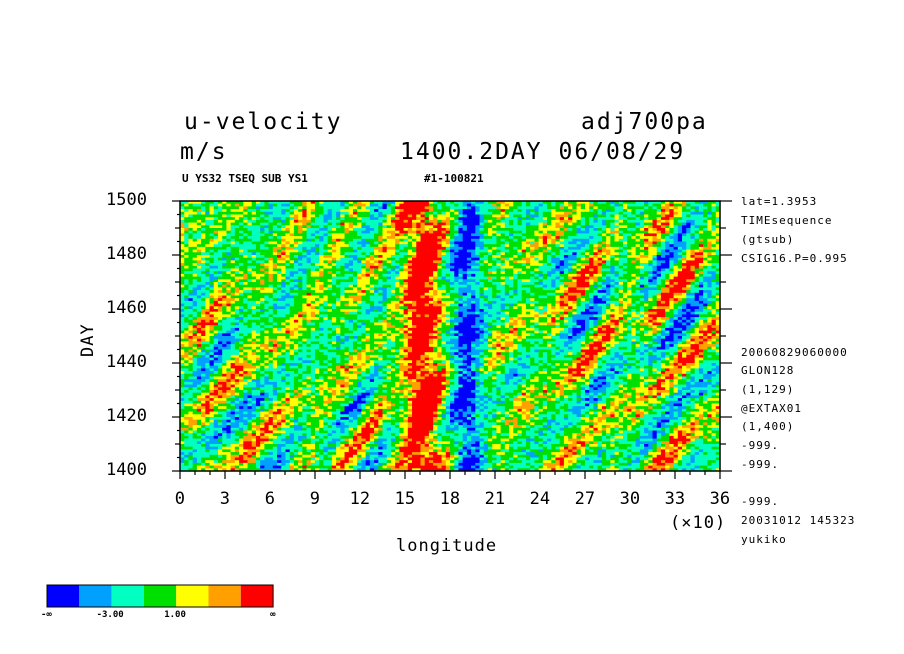  What do you see at coordinates (768, 239) in the screenshot?
I see `side-info-3: (gtsub)` at bounding box center [768, 239].